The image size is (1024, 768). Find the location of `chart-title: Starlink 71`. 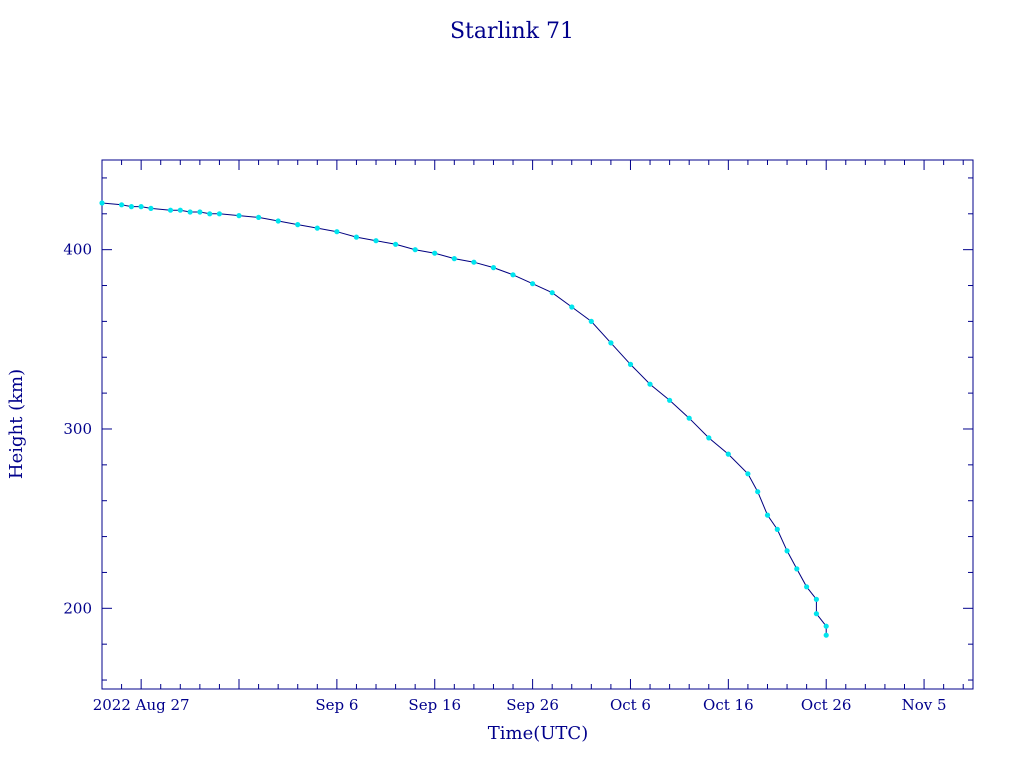

chart-title: Starlink 71 is located at coordinates (512, 31).